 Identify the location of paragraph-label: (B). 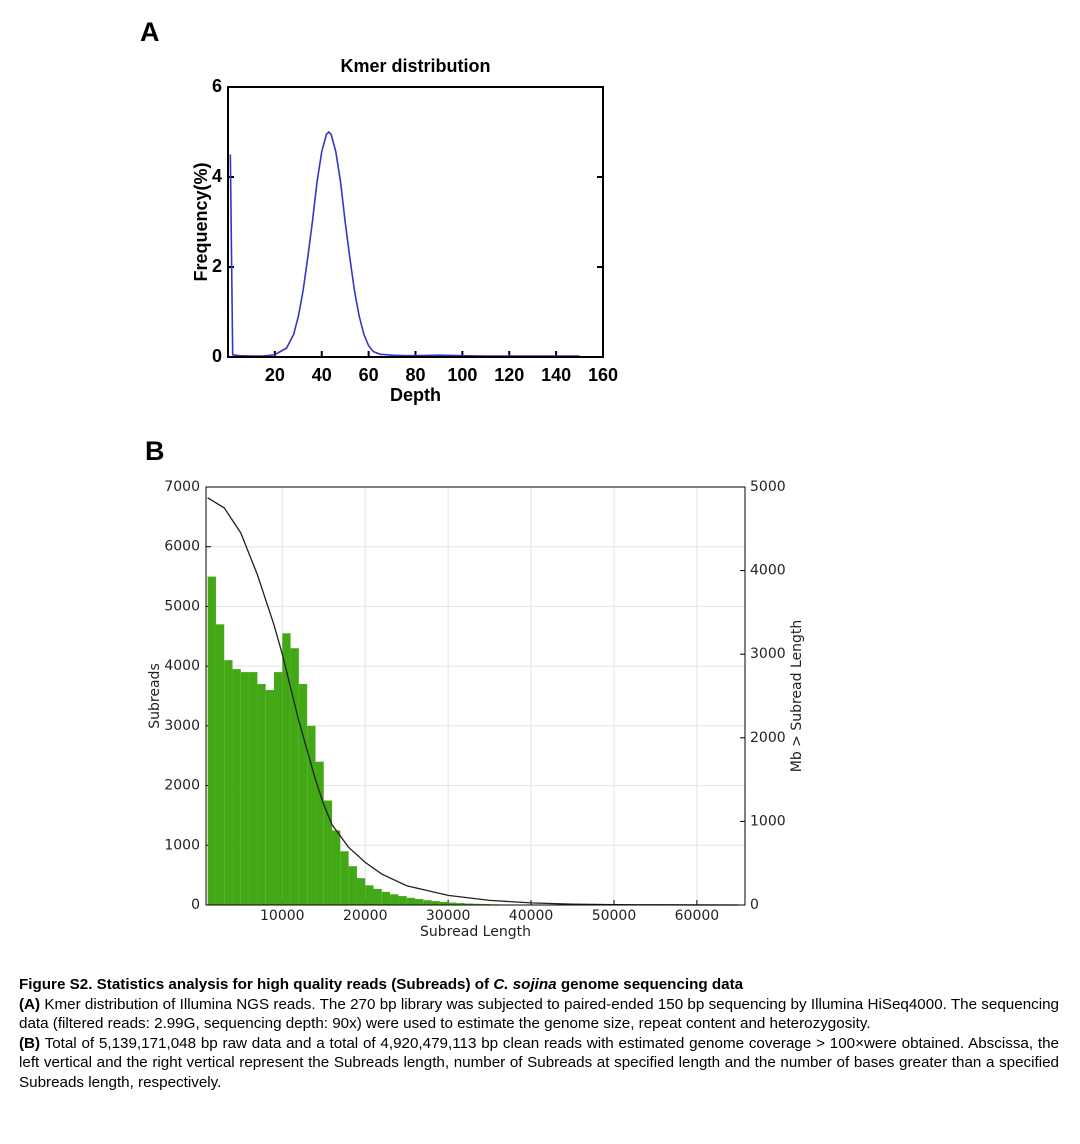
(30, 1043).